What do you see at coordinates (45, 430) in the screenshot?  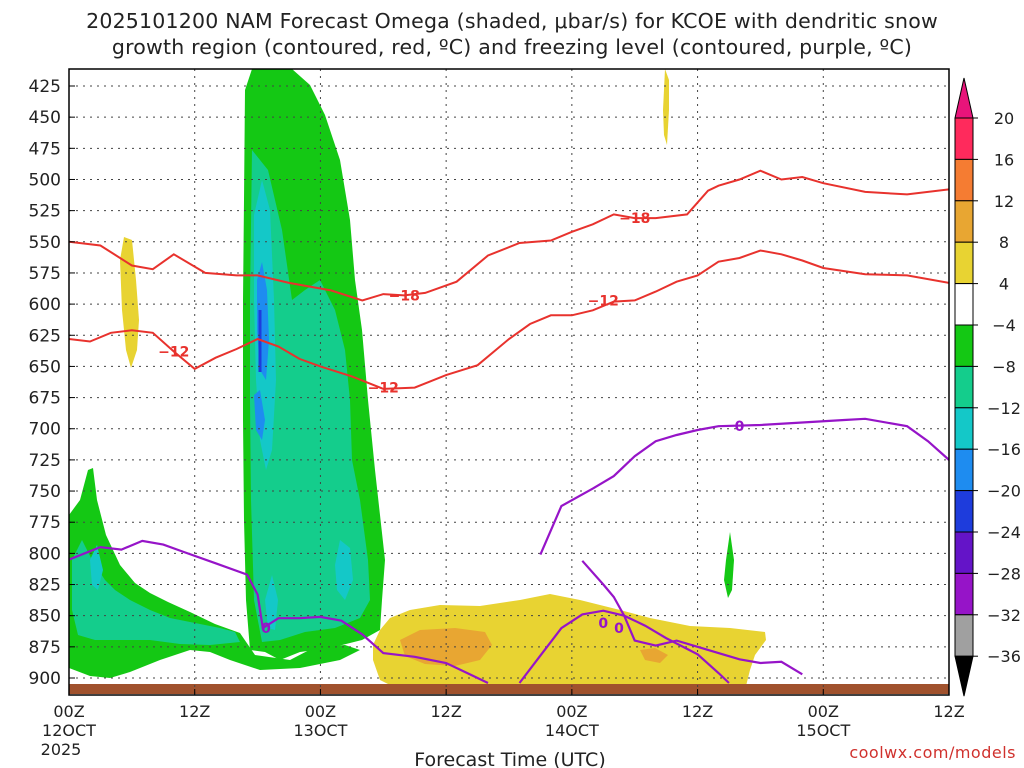 I see `y-tick-label: 700` at bounding box center [45, 430].